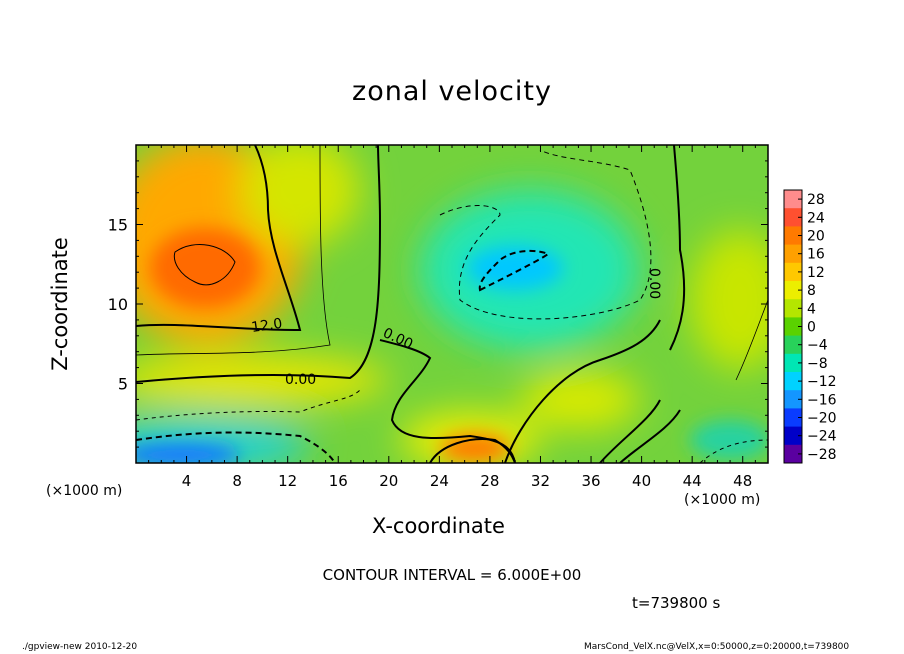 Image resolution: width=904 pixels, height=654 pixels. I want to click on colorbar: 28 24 20 16 12 8 4 0 −4 −8 −12 −16 −20 −24 −28, so click(810, 326).